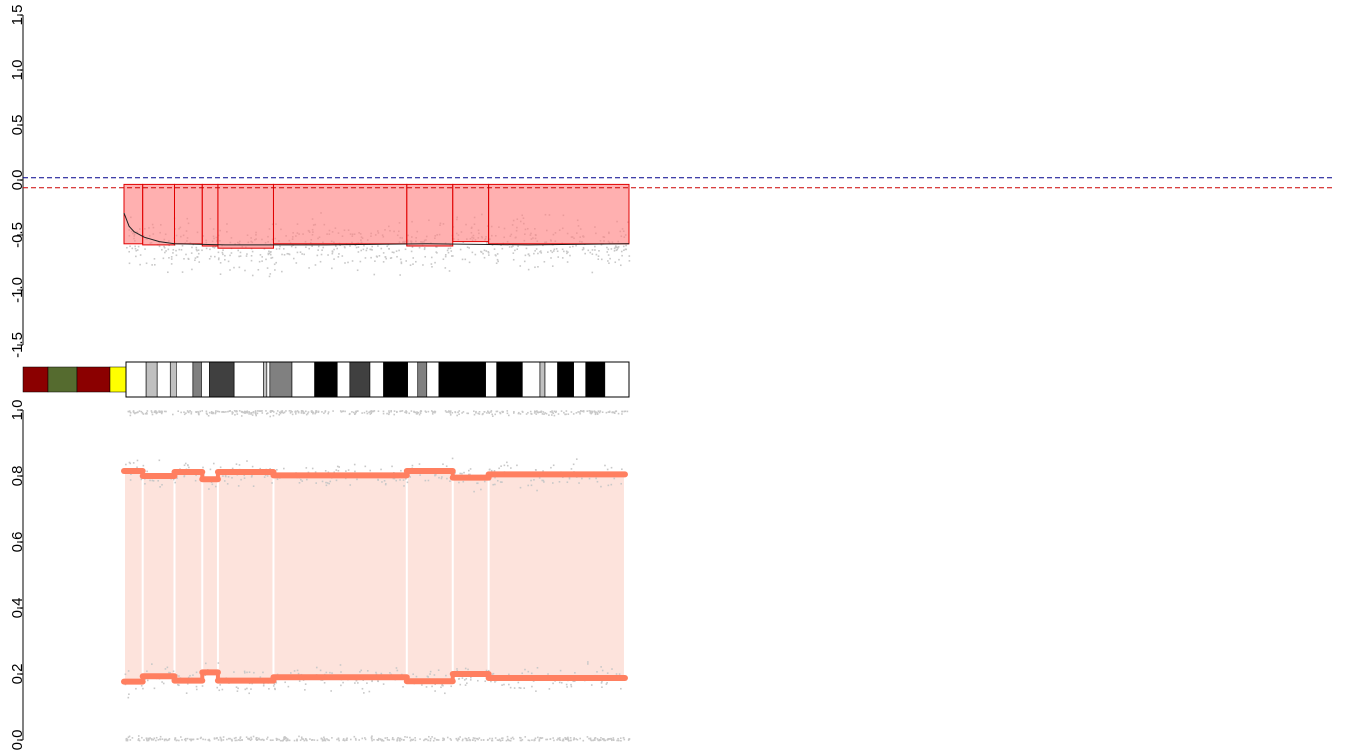 This screenshot has width=1350, height=750. Describe the element at coordinates (340, 214) in the screenshot. I see `logr-segment` at that location.